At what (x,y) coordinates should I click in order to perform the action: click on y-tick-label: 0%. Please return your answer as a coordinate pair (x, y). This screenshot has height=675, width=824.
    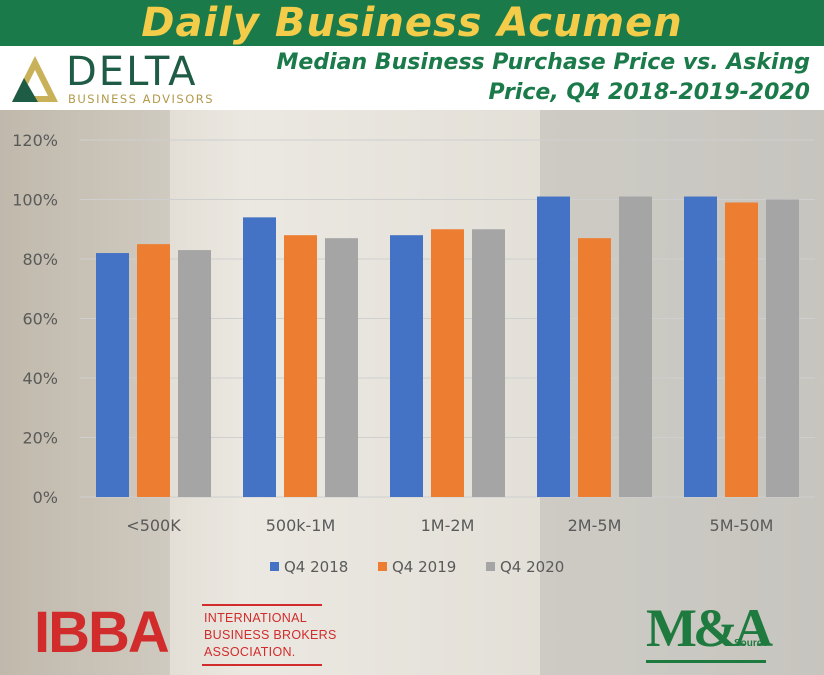
    Looking at the image, I should click on (45, 497).